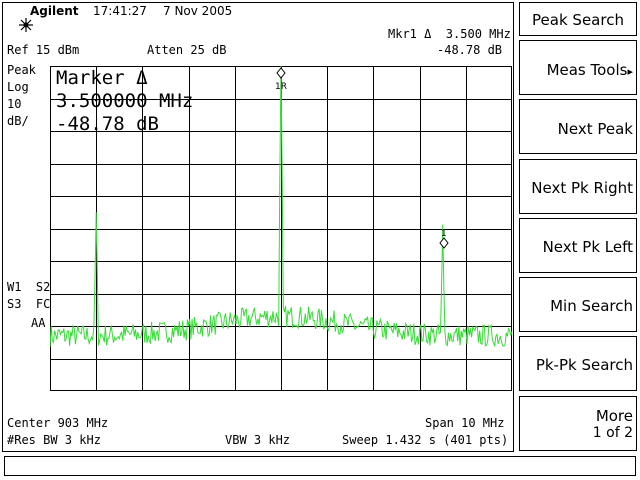 The height and width of the screenshot is (480, 640). I want to click on resolution-bandwidth: #Res BW 3 kHz, so click(54, 440).